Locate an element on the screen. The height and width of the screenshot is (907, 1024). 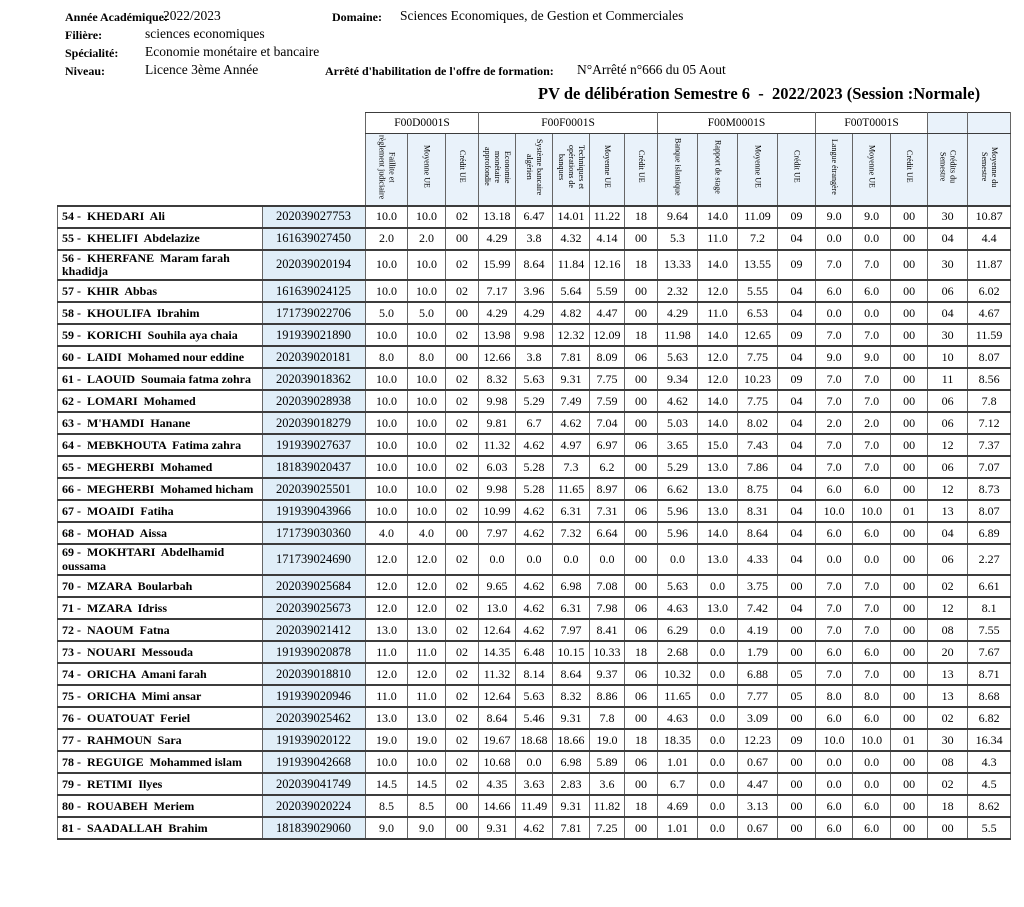
student-id-cell: 171739024690 is located at coordinates (314, 560).